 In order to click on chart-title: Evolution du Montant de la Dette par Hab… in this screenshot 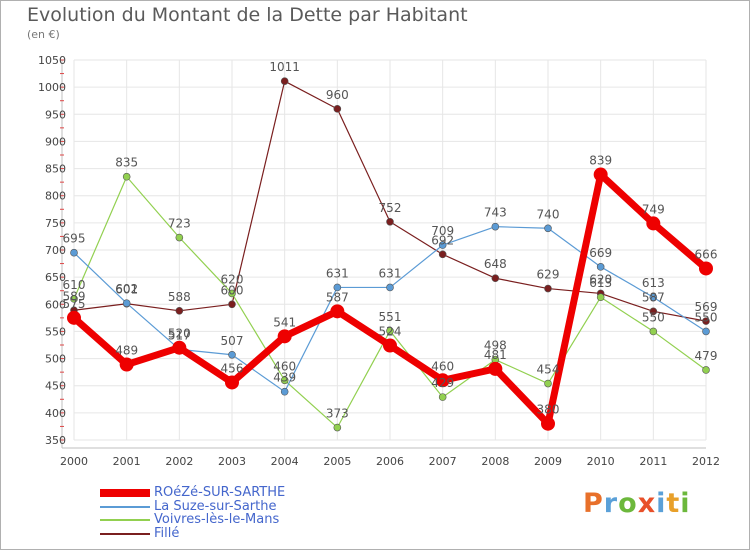, I will do `click(247, 15)`.